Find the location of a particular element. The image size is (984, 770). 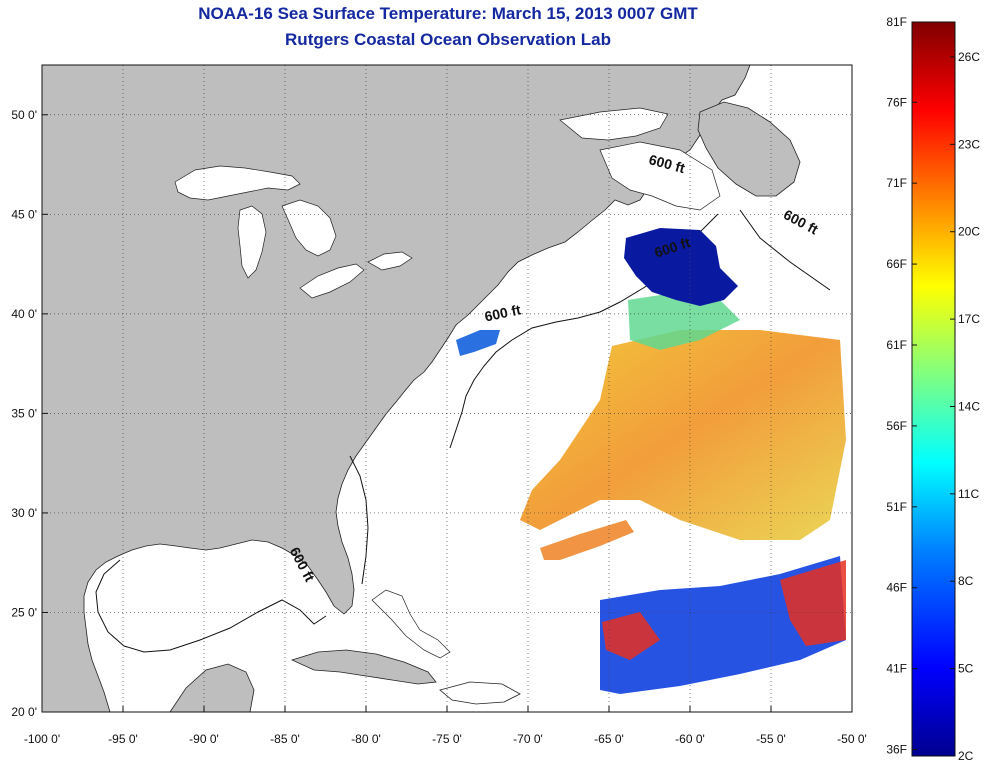

colorbar-c-label: 2C is located at coordinates (966, 756).